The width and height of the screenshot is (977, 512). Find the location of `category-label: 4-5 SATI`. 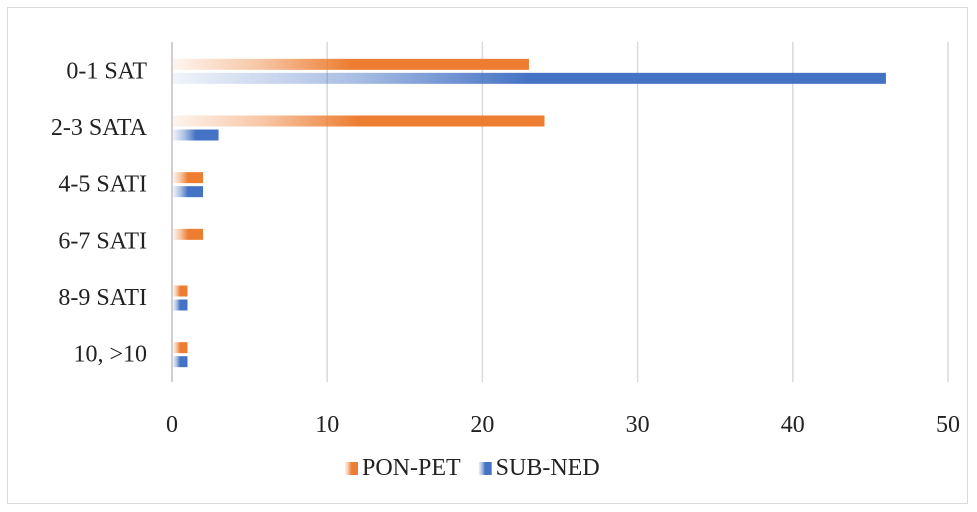

category-label: 4-5 SATI is located at coordinates (102, 185).